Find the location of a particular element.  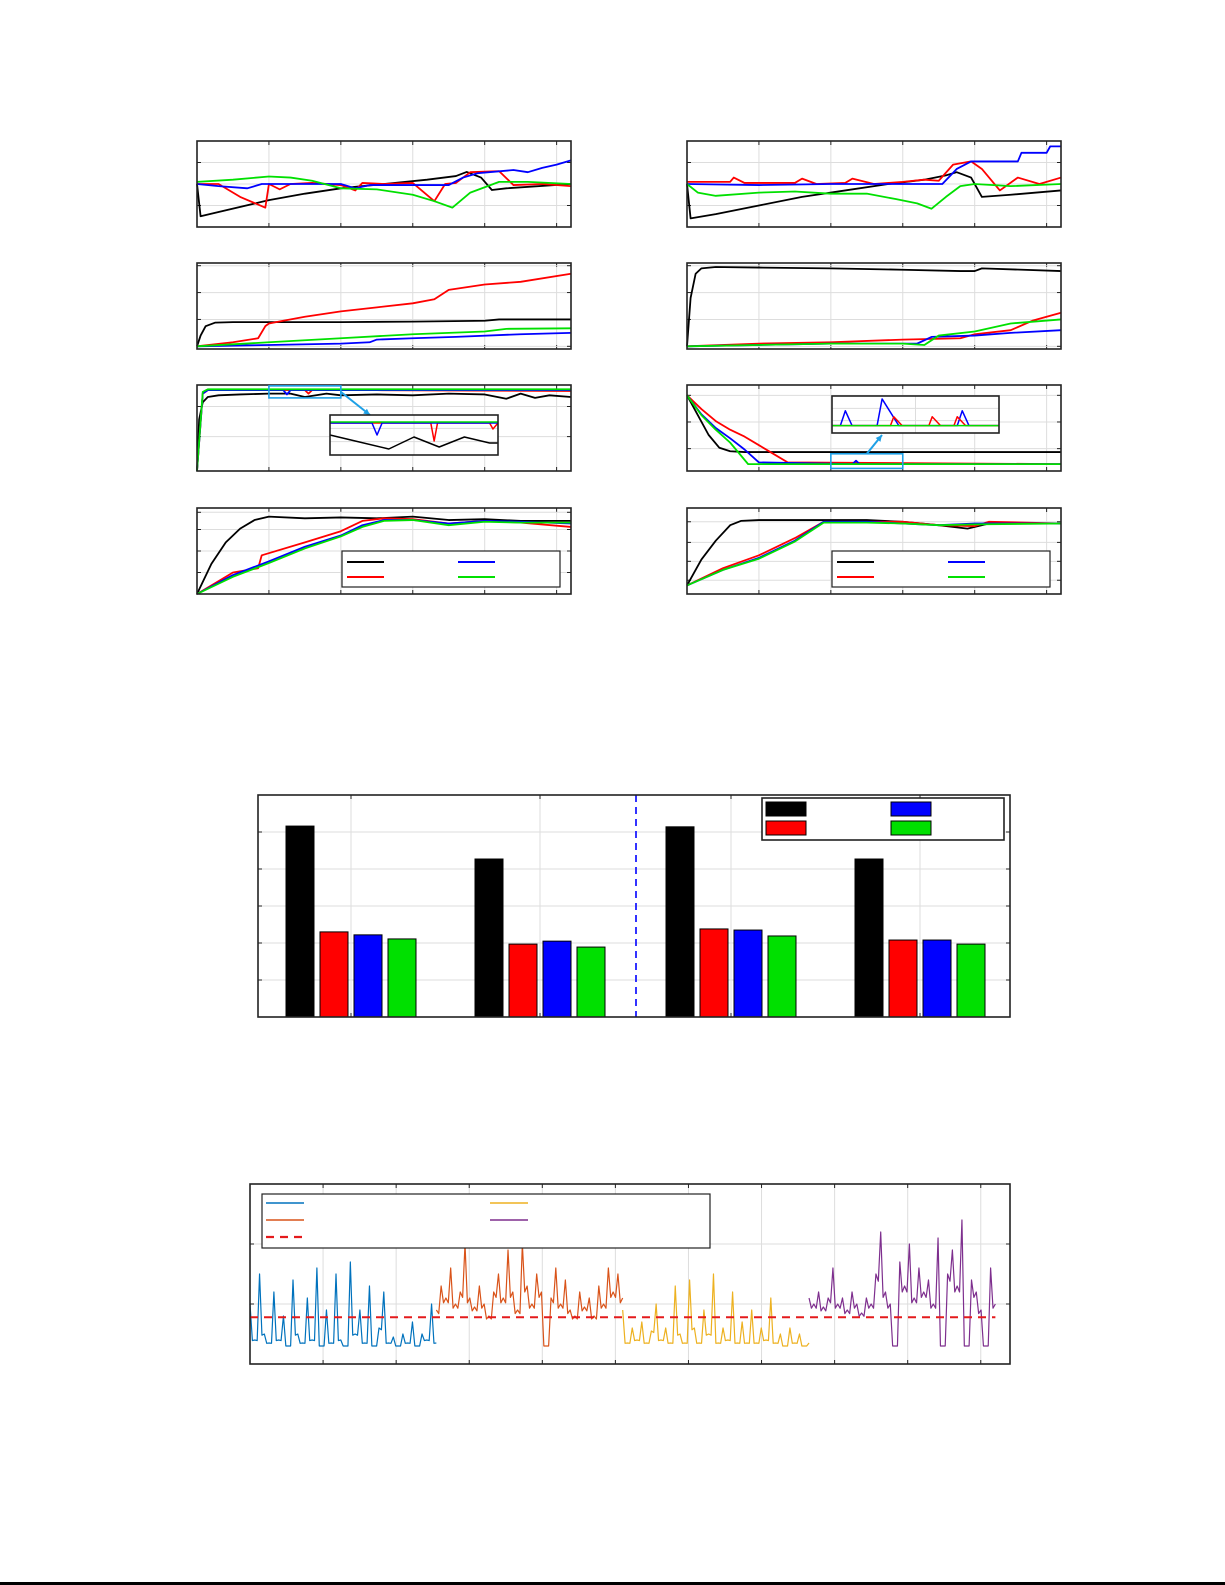

plot-area is located at coordinates (874, 306).